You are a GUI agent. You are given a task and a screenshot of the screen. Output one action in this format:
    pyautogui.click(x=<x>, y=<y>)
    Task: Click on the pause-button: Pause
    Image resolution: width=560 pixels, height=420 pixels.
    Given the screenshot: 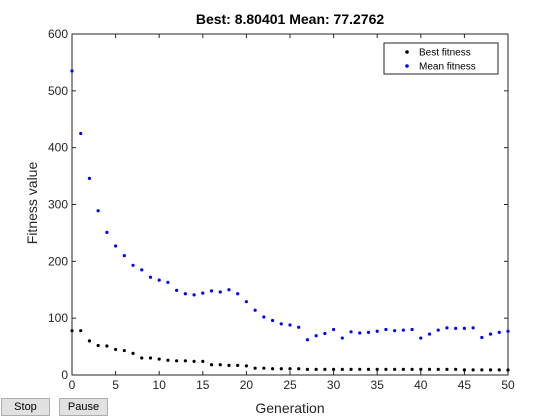 What is the action you would take?
    pyautogui.click(x=83, y=407)
    